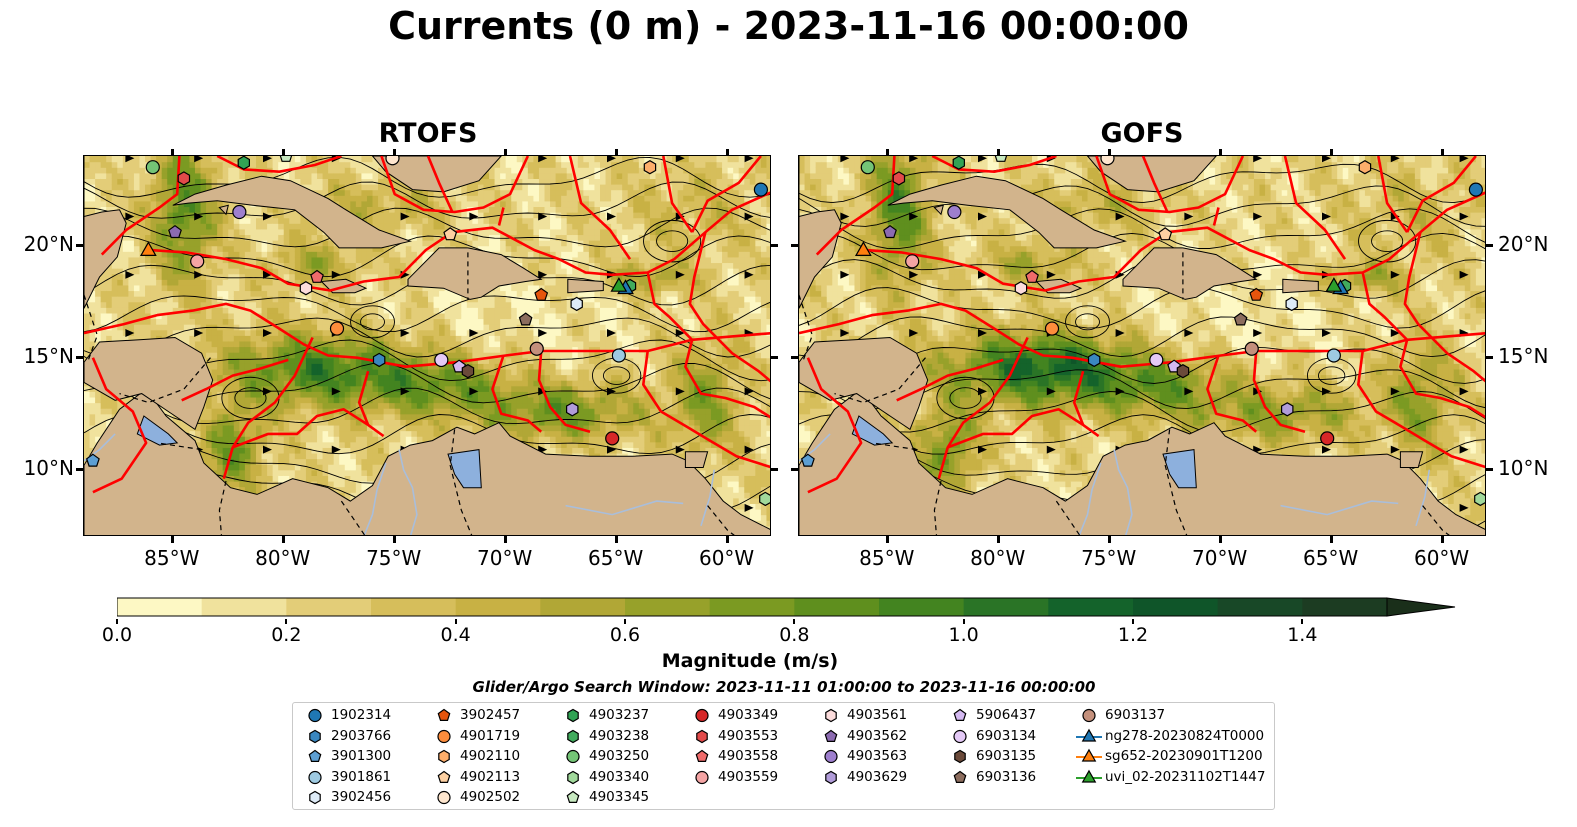  What do you see at coordinates (172, 558) in the screenshot?
I see `x-tick-label: 85°W` at bounding box center [172, 558].